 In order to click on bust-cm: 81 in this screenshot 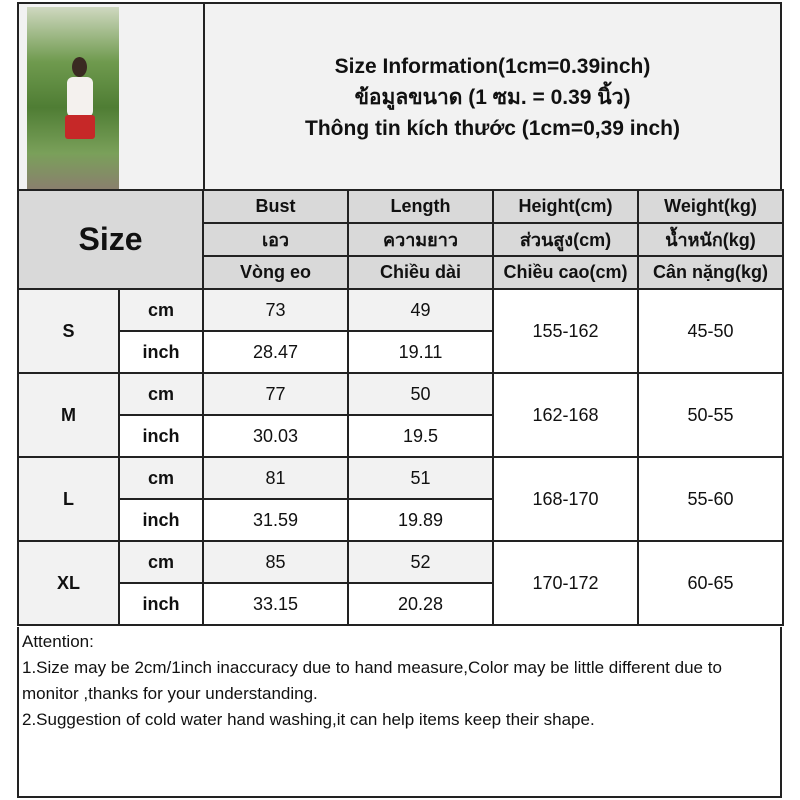, I will do `click(275, 478)`.